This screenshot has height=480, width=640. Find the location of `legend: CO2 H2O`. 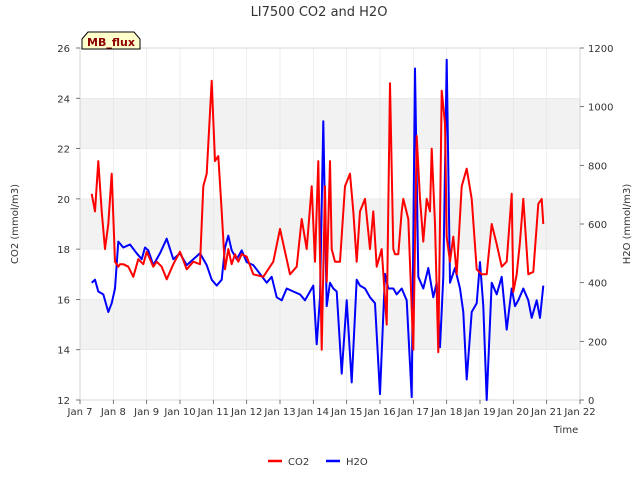

legend: CO2 H2O is located at coordinates (318, 462).